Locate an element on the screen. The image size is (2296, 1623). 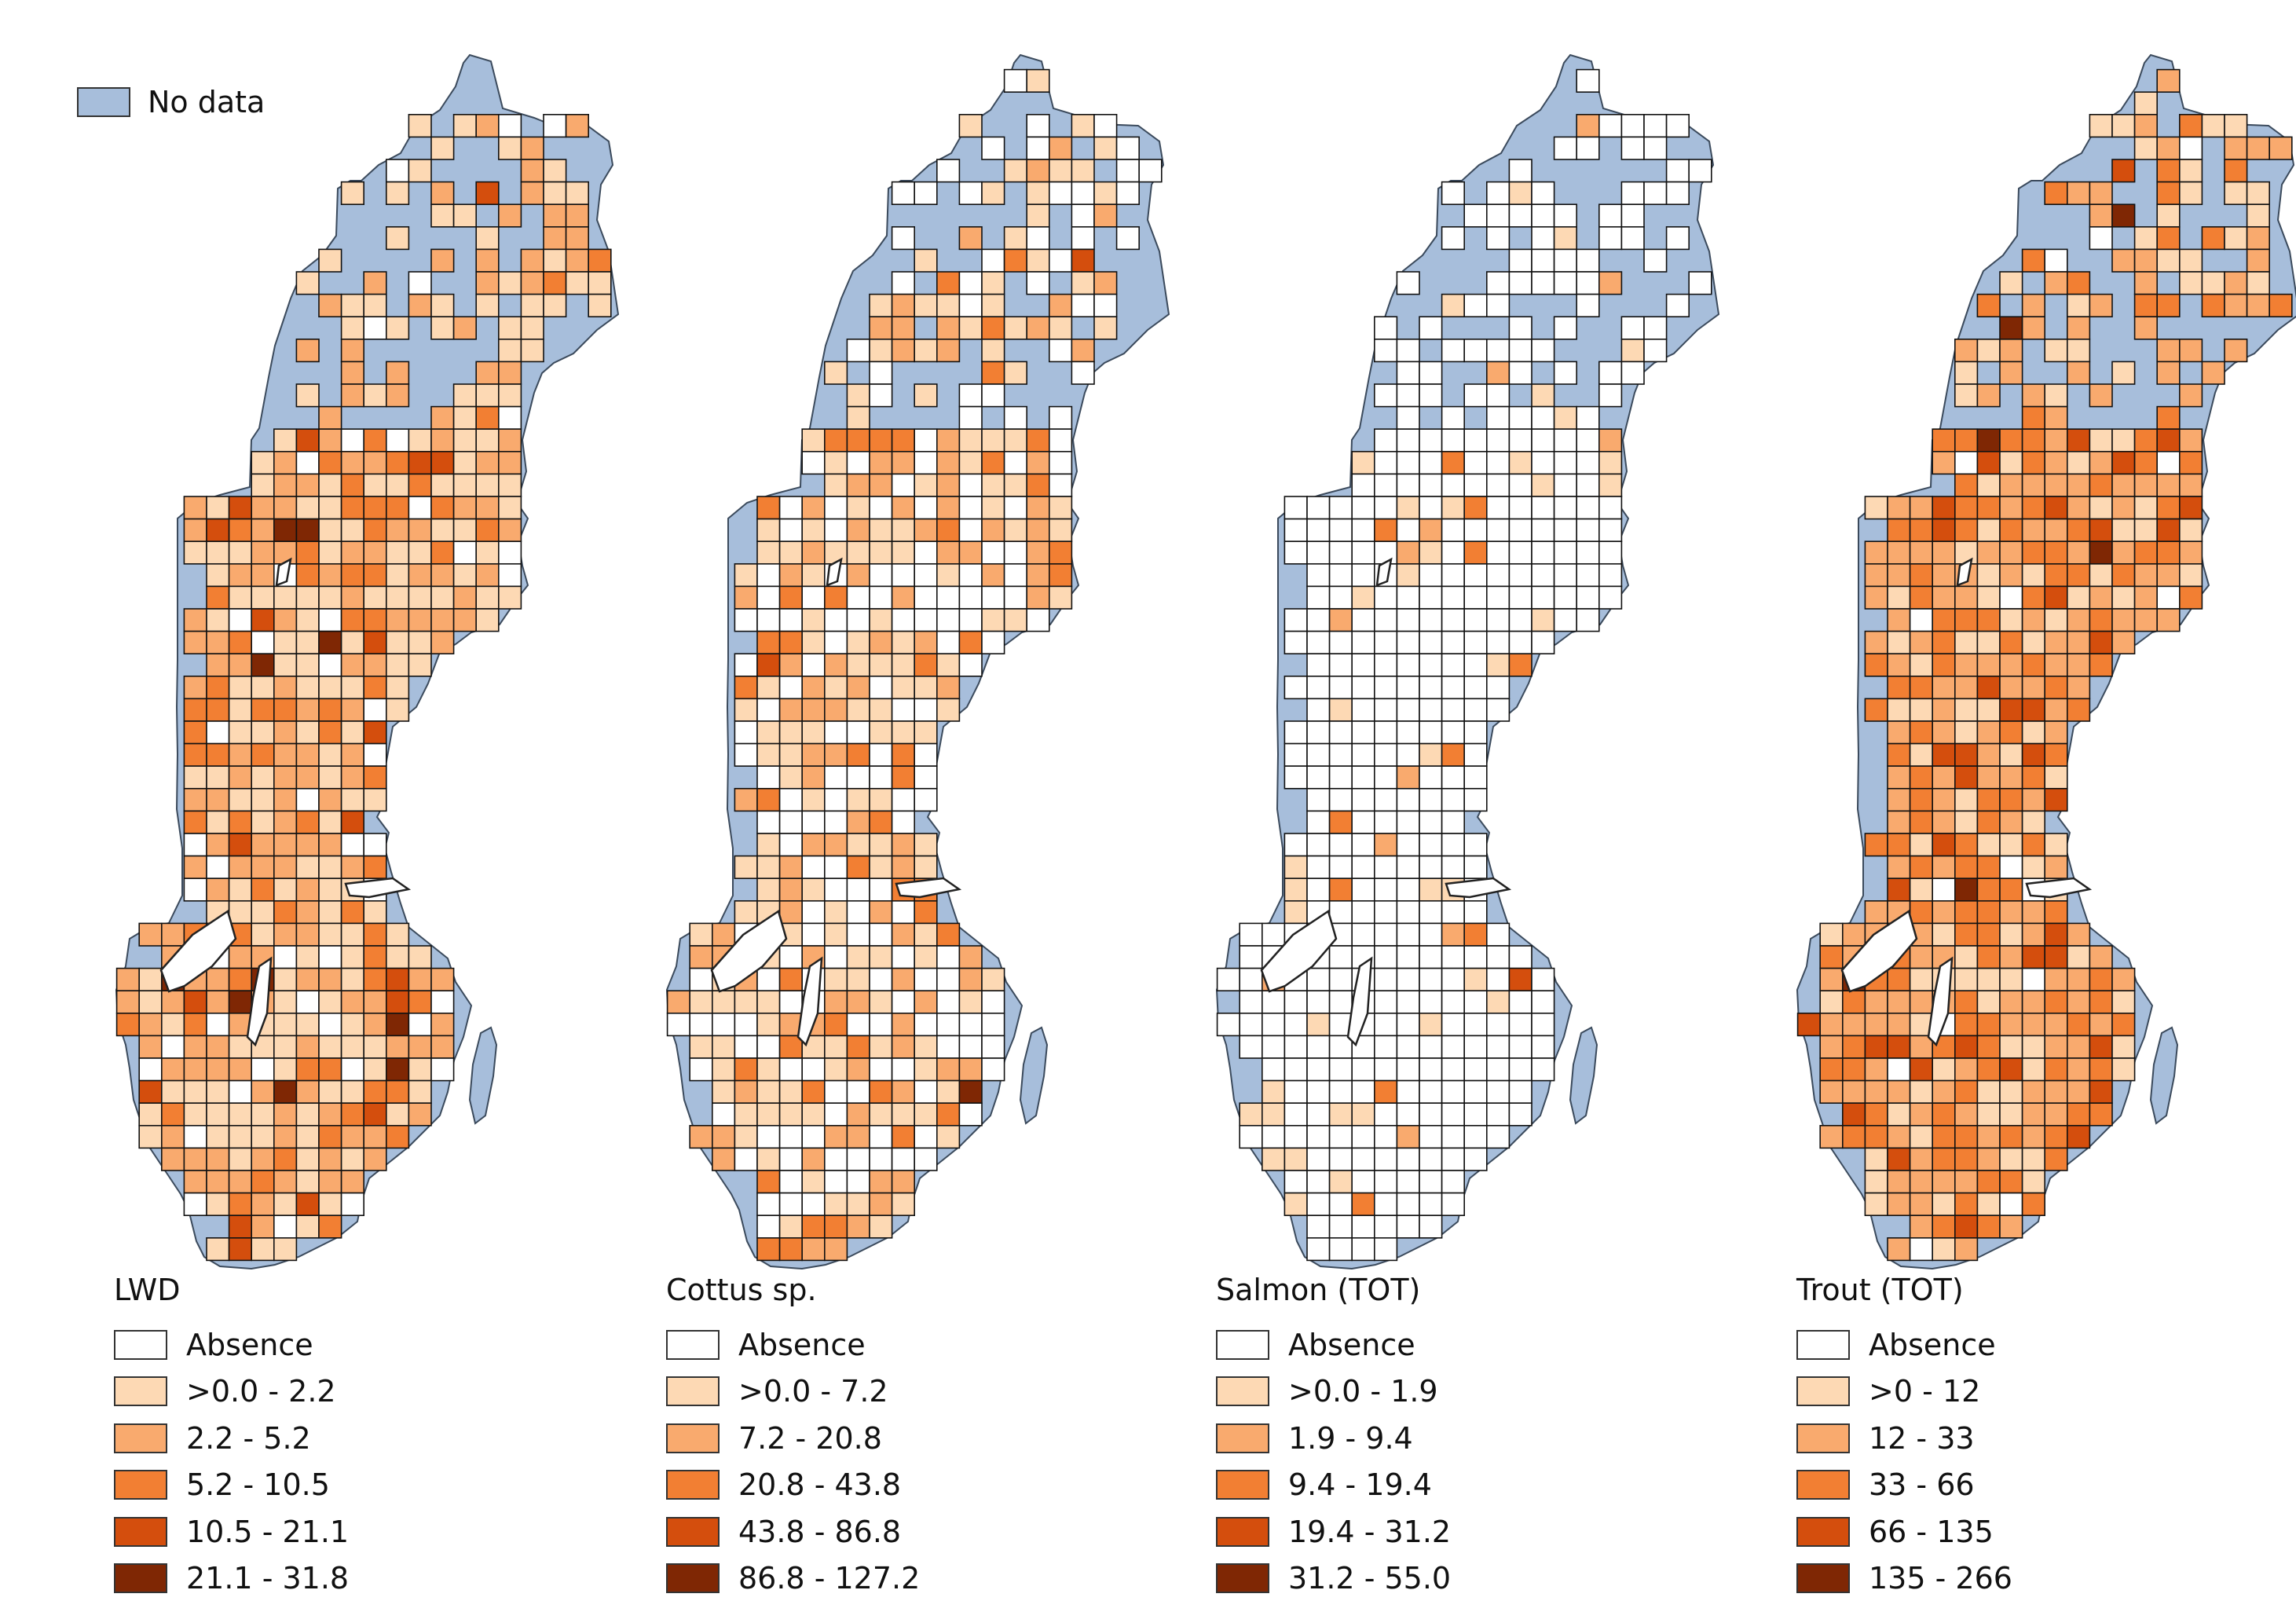
legend-row: 19.4 - 31.2 is located at coordinates (1333, 1531).